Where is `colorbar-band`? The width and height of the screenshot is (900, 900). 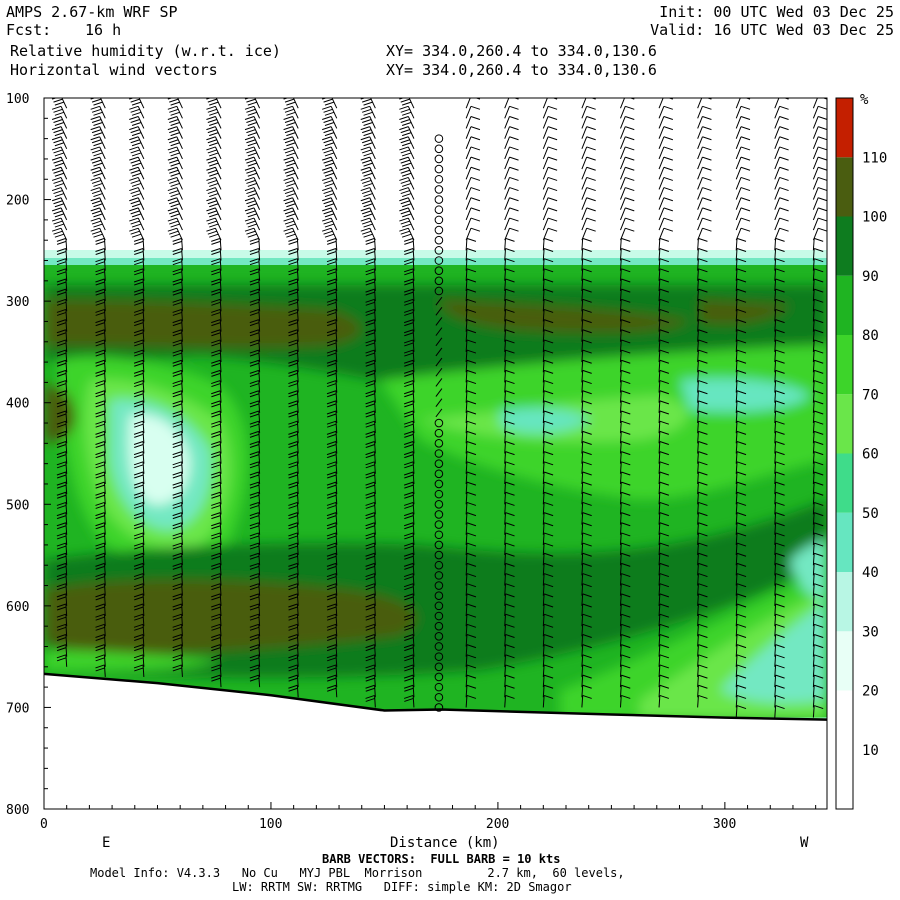
colorbar-band is located at coordinates (844, 365).